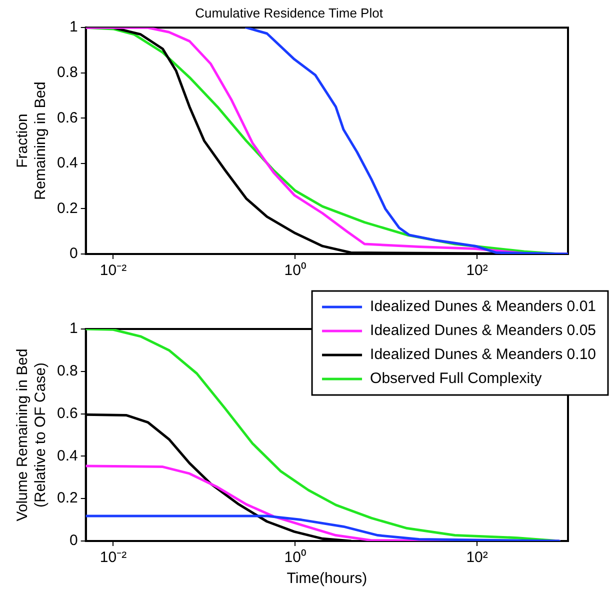 This screenshot has width=610, height=595. What do you see at coordinates (32, 141) in the screenshot?
I see `y-axis-title: Fraction Remaining in Bed` at bounding box center [32, 141].